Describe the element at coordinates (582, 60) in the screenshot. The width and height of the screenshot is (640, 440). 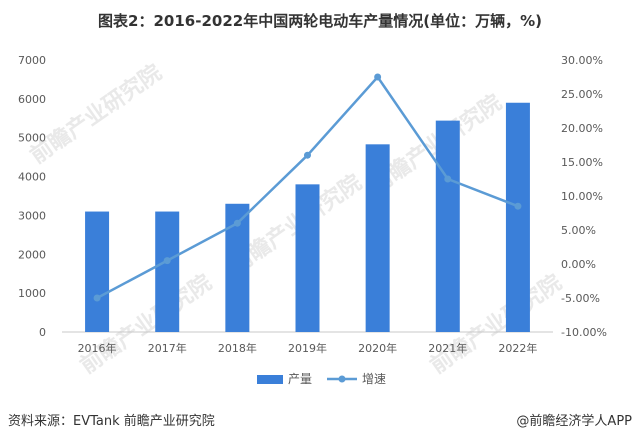
I see `y-right-tick-label: 30.00%` at that location.